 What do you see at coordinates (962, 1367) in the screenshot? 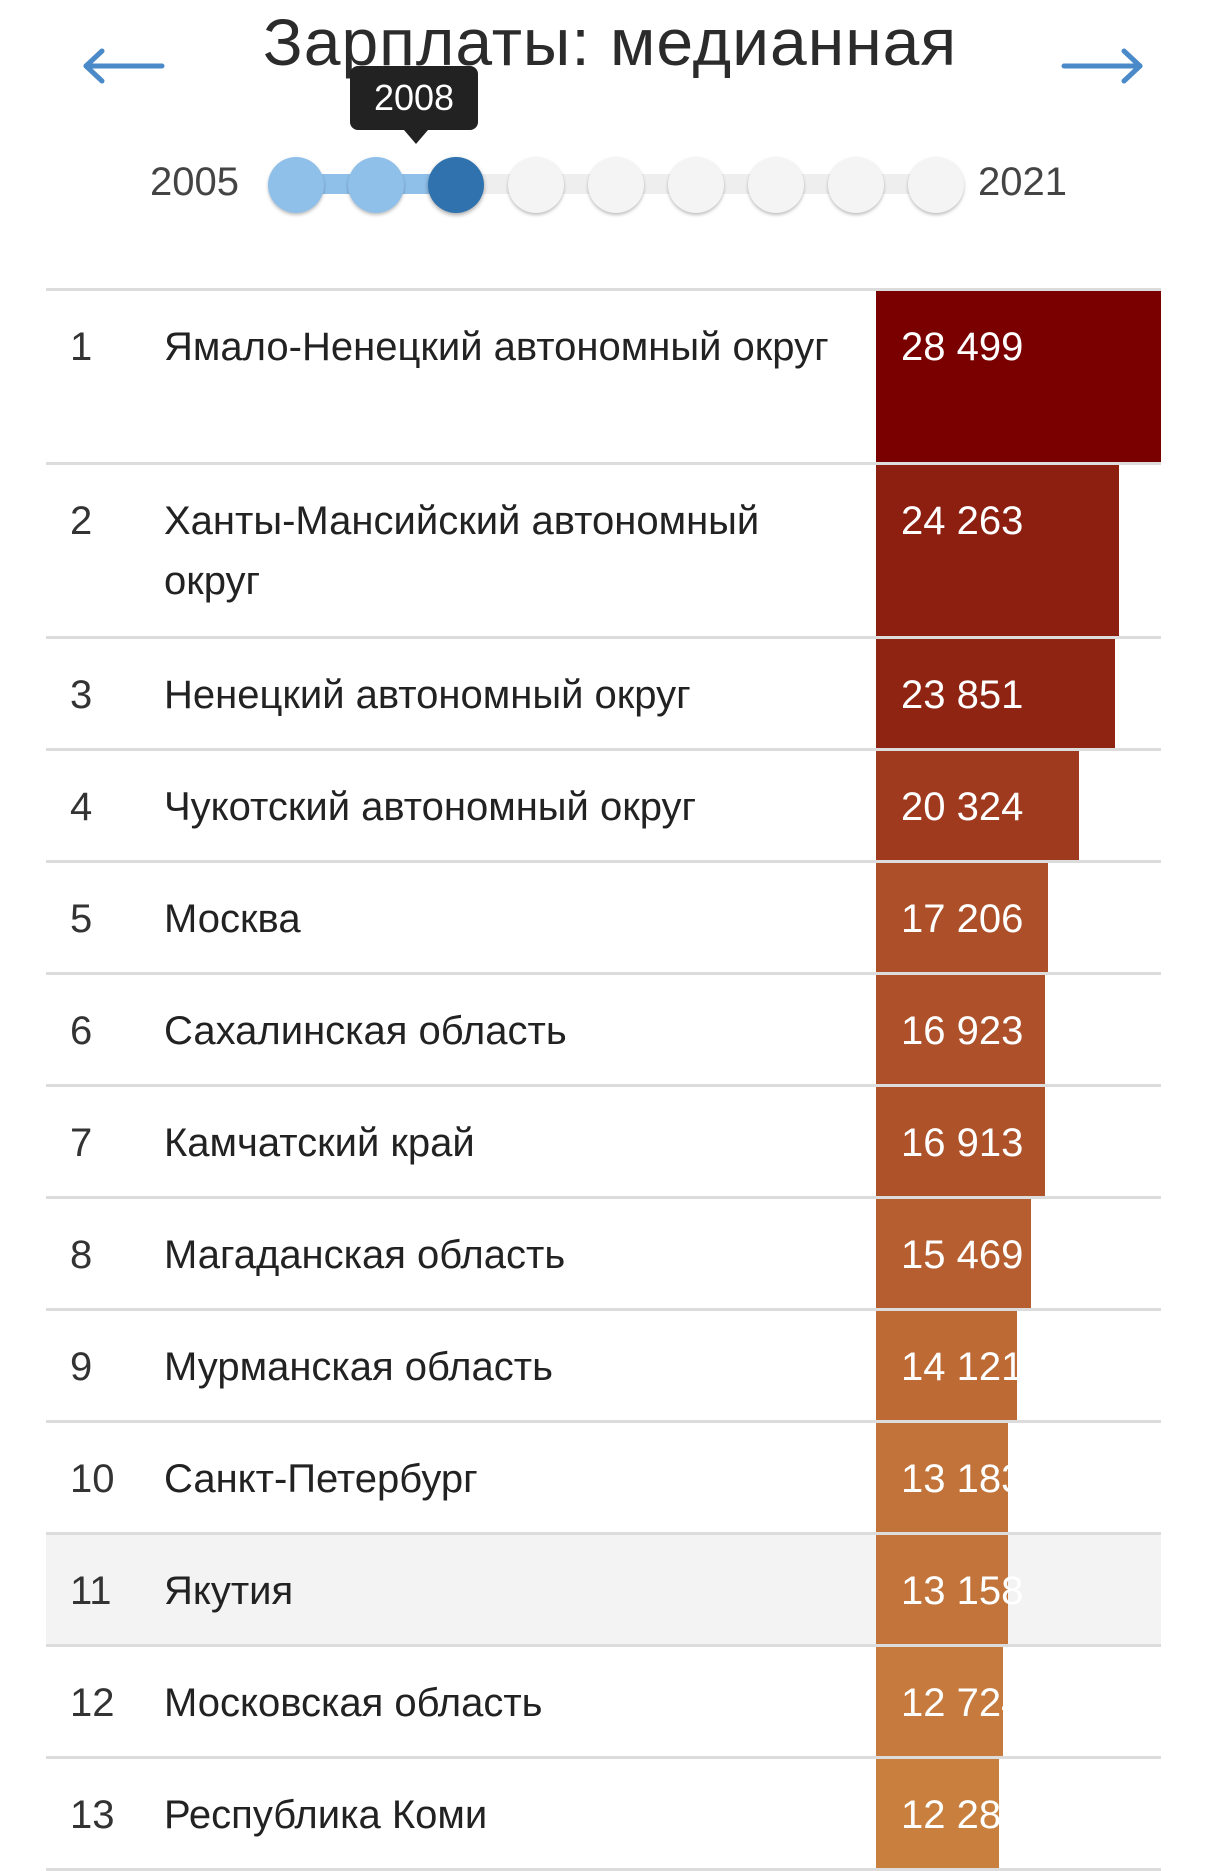
I see `salary-value: 14 121` at bounding box center [962, 1367].